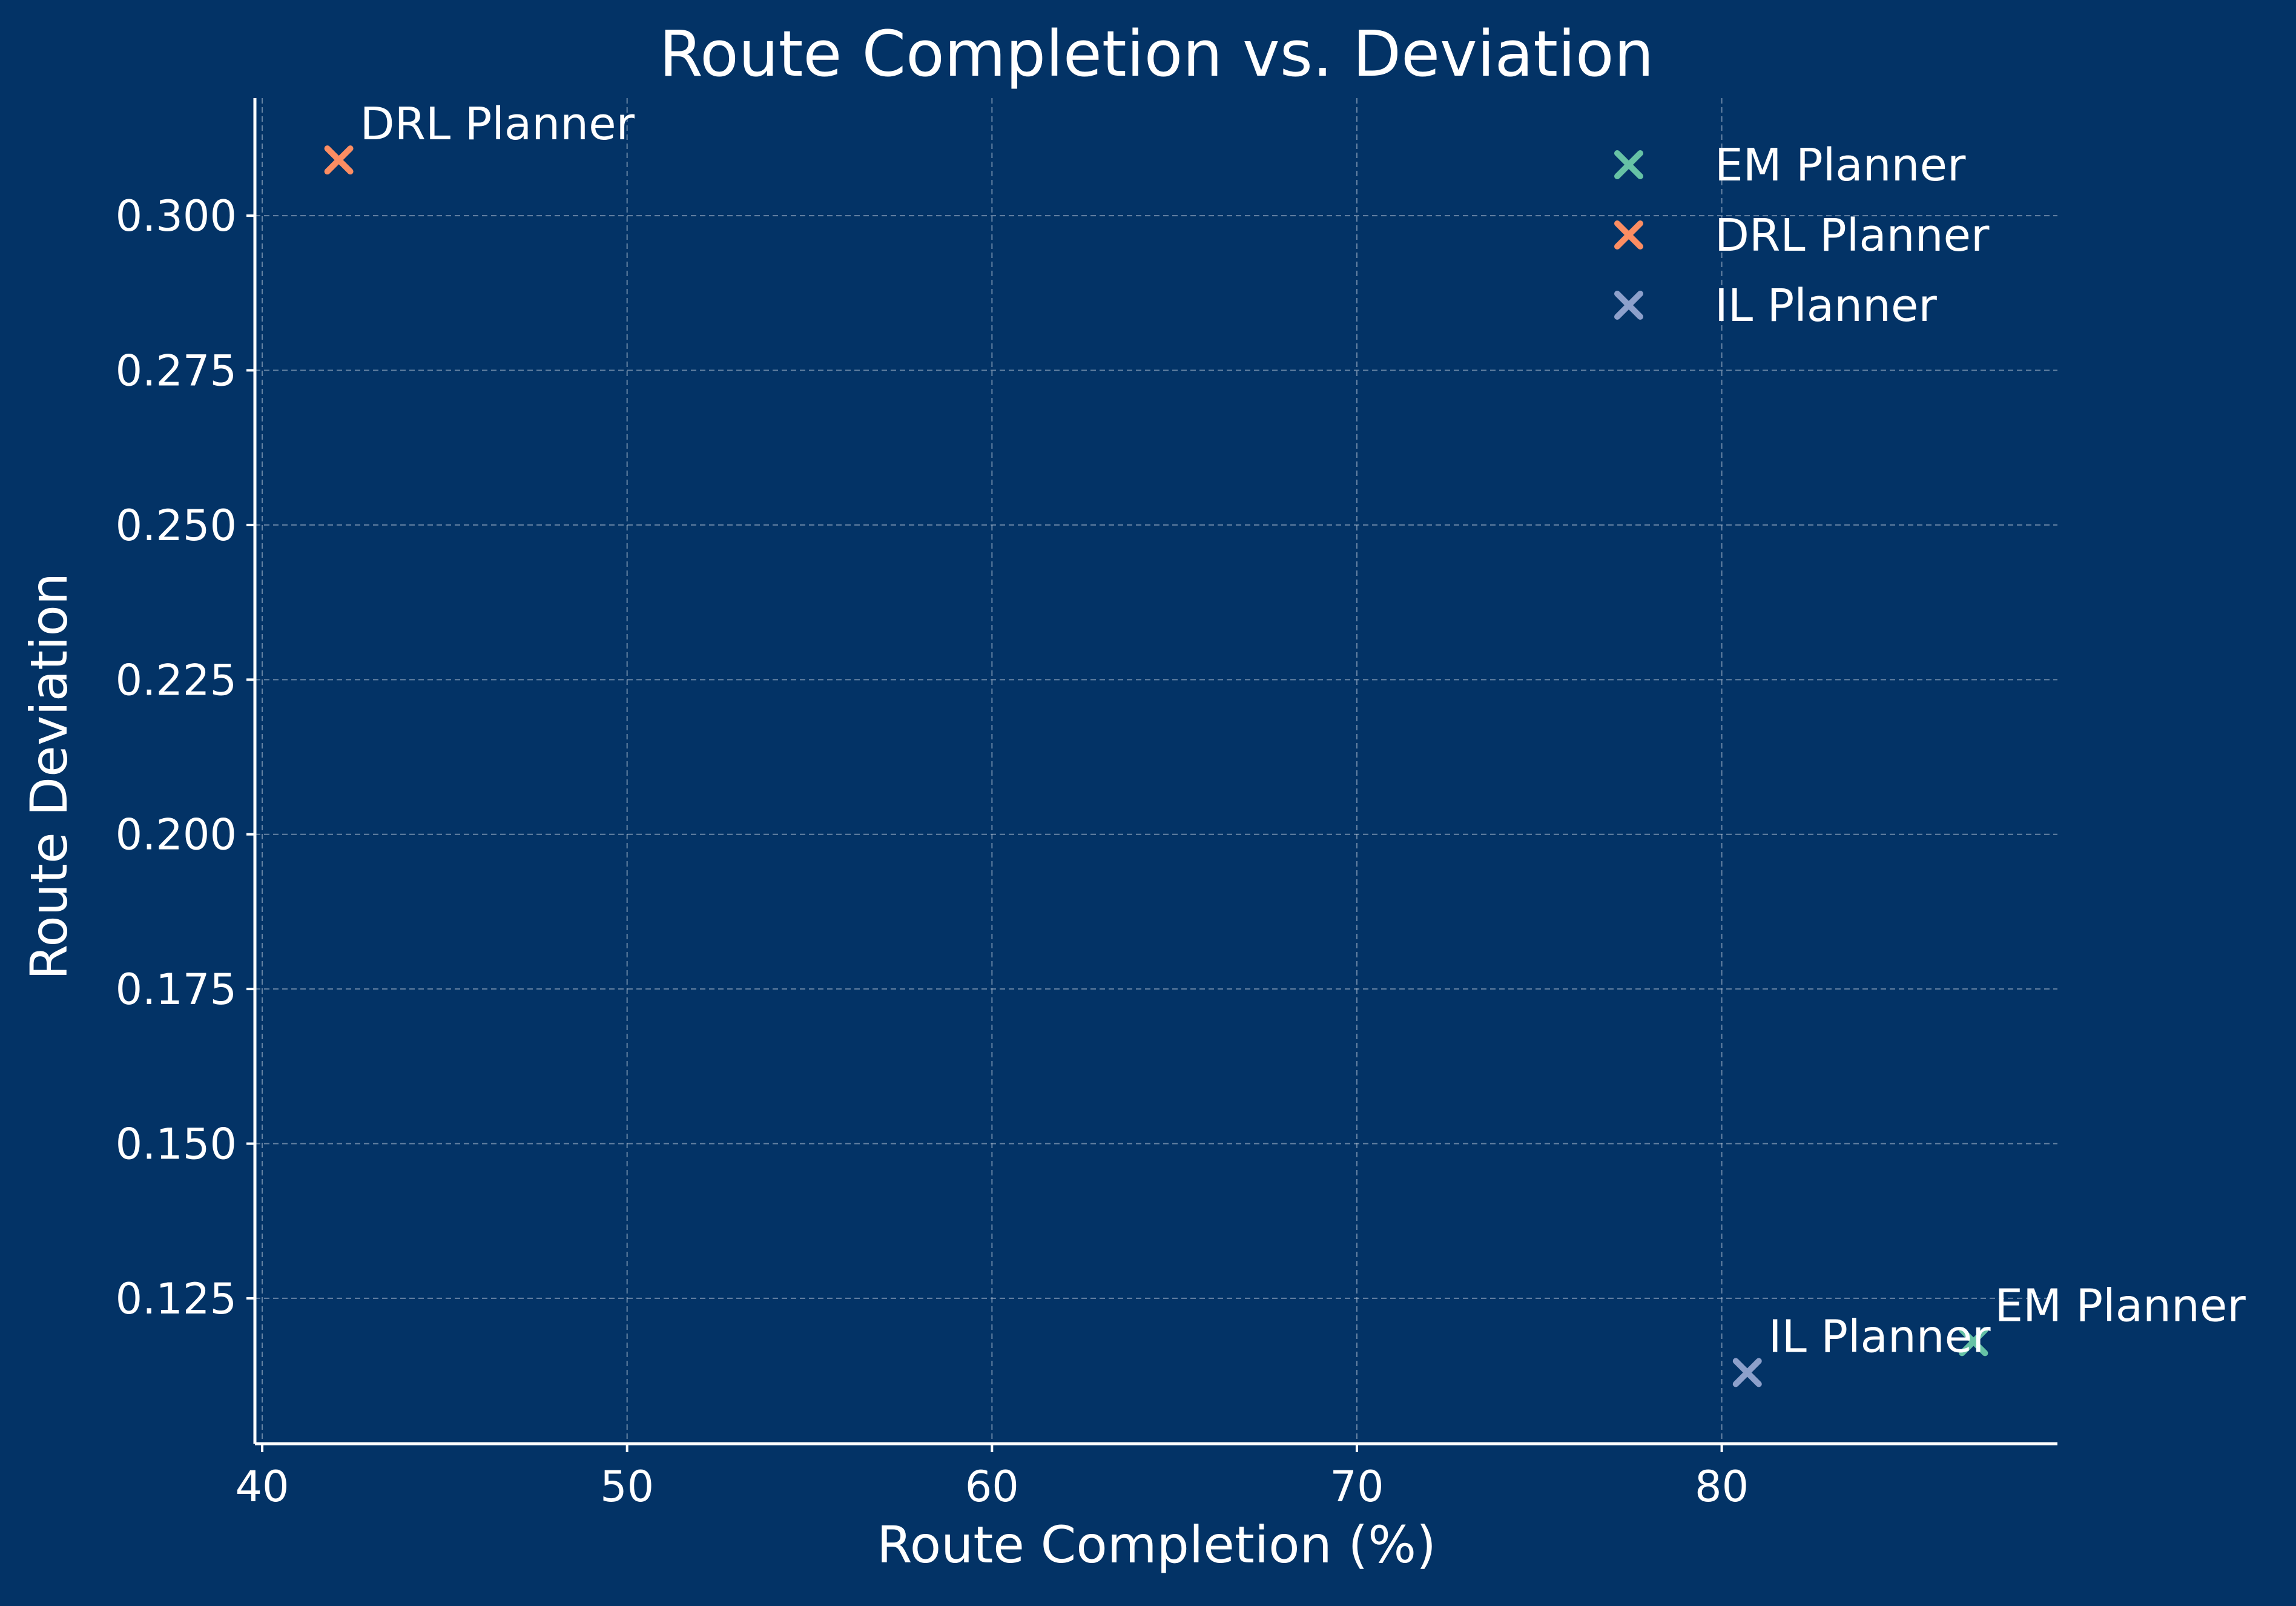 The image size is (2296, 1606). I want to click on y-tick-label: 0.225, so click(177, 680).